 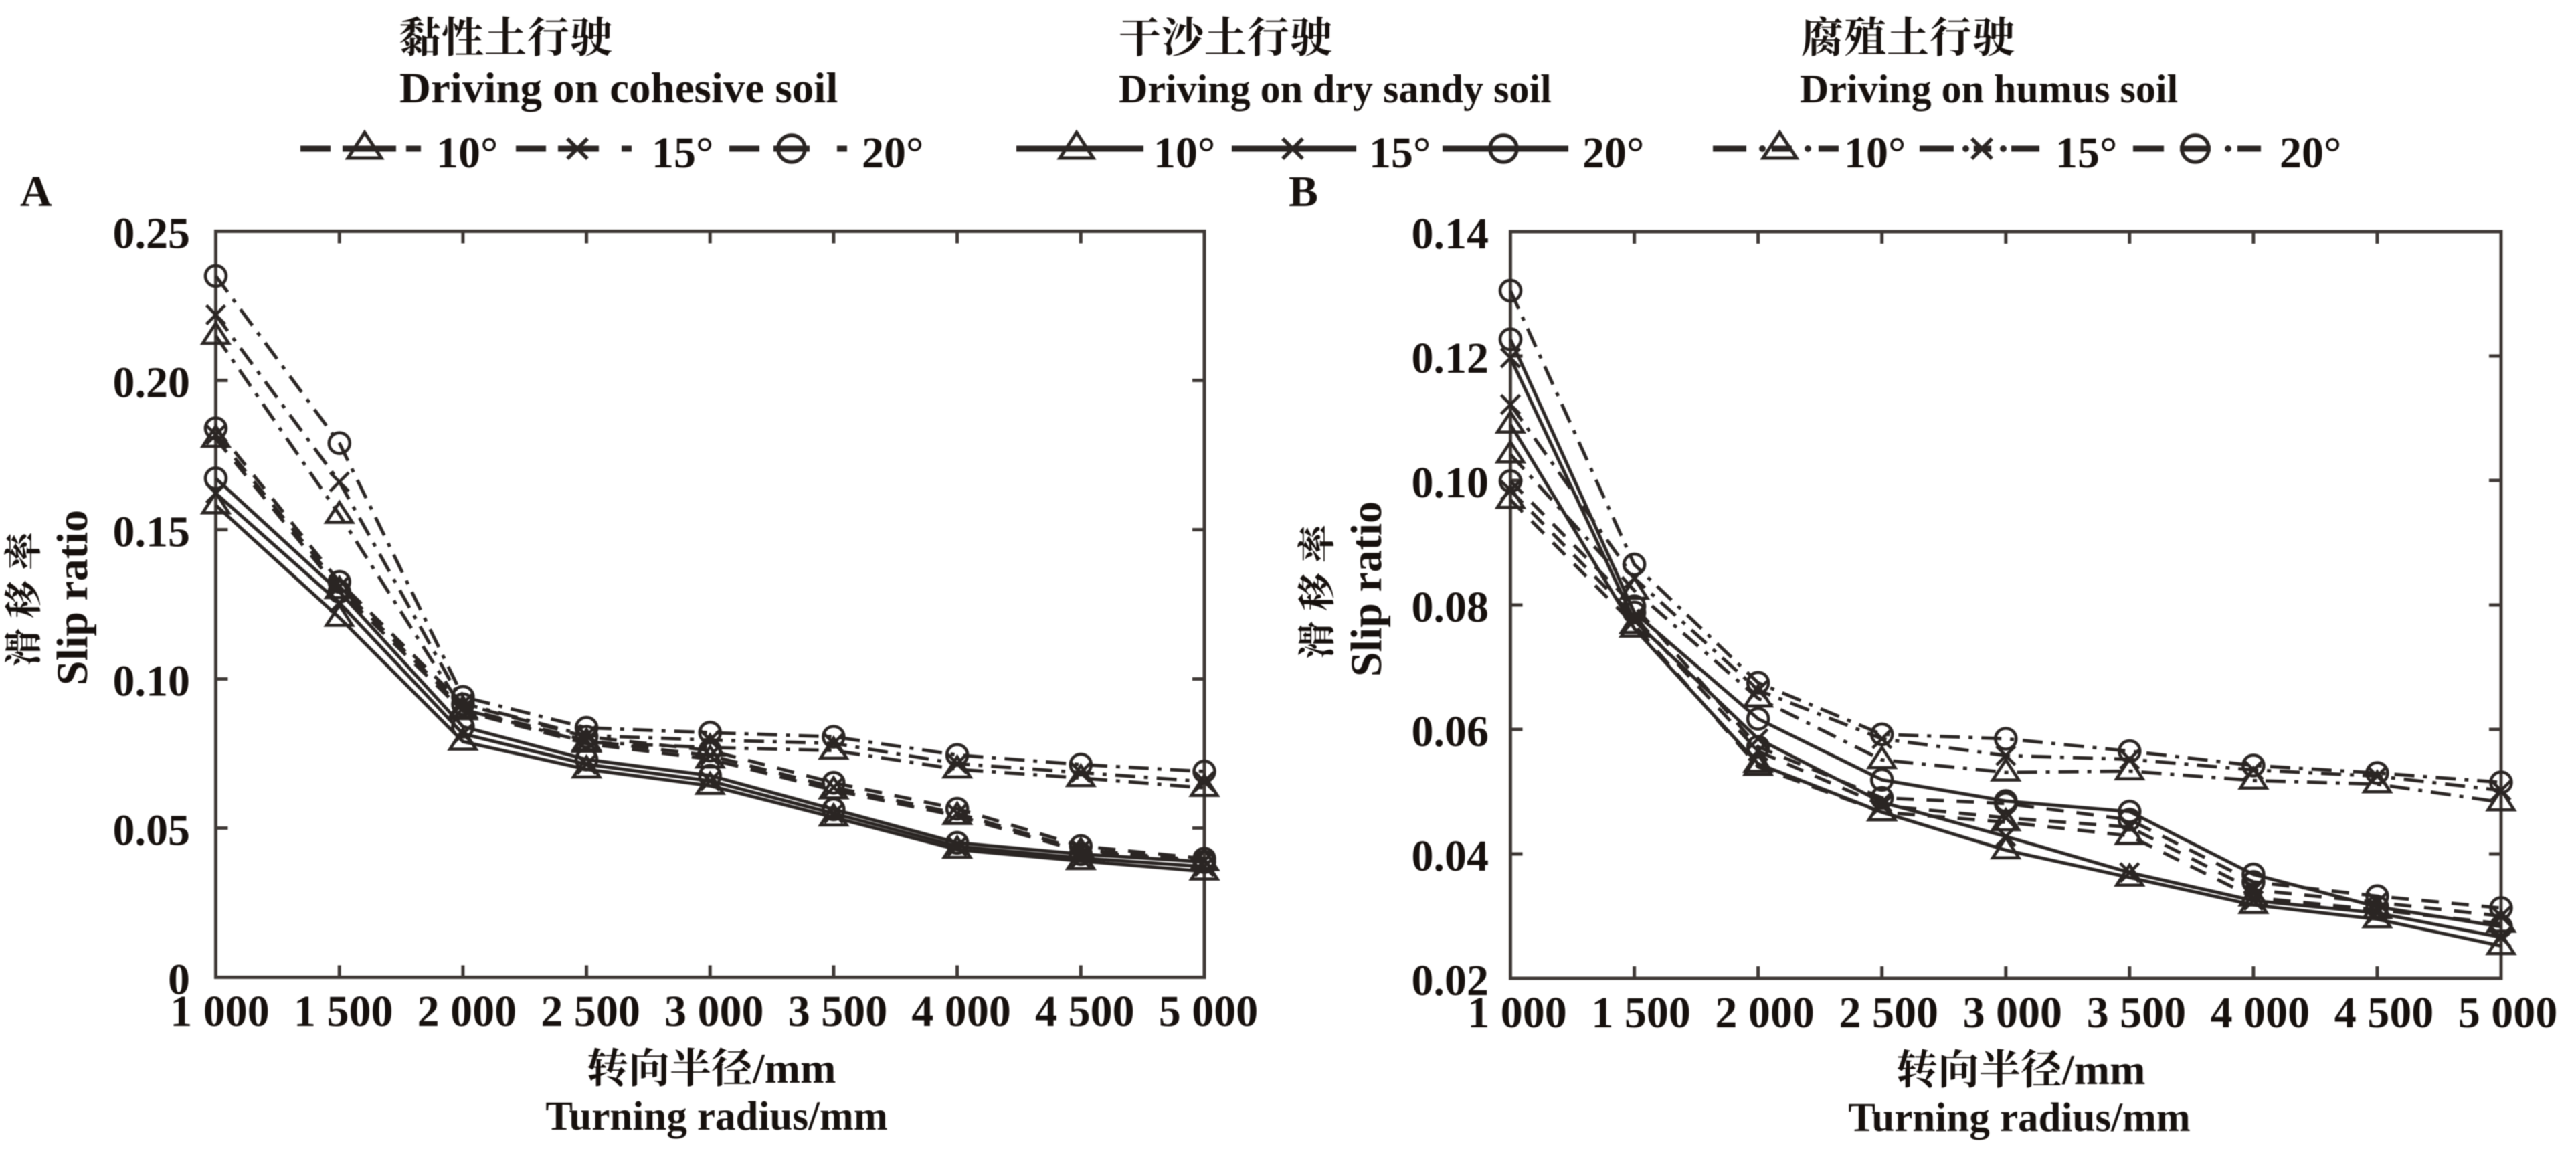 What do you see at coordinates (1450, 731) in the screenshot?
I see `svg-text: 0.06` at bounding box center [1450, 731].